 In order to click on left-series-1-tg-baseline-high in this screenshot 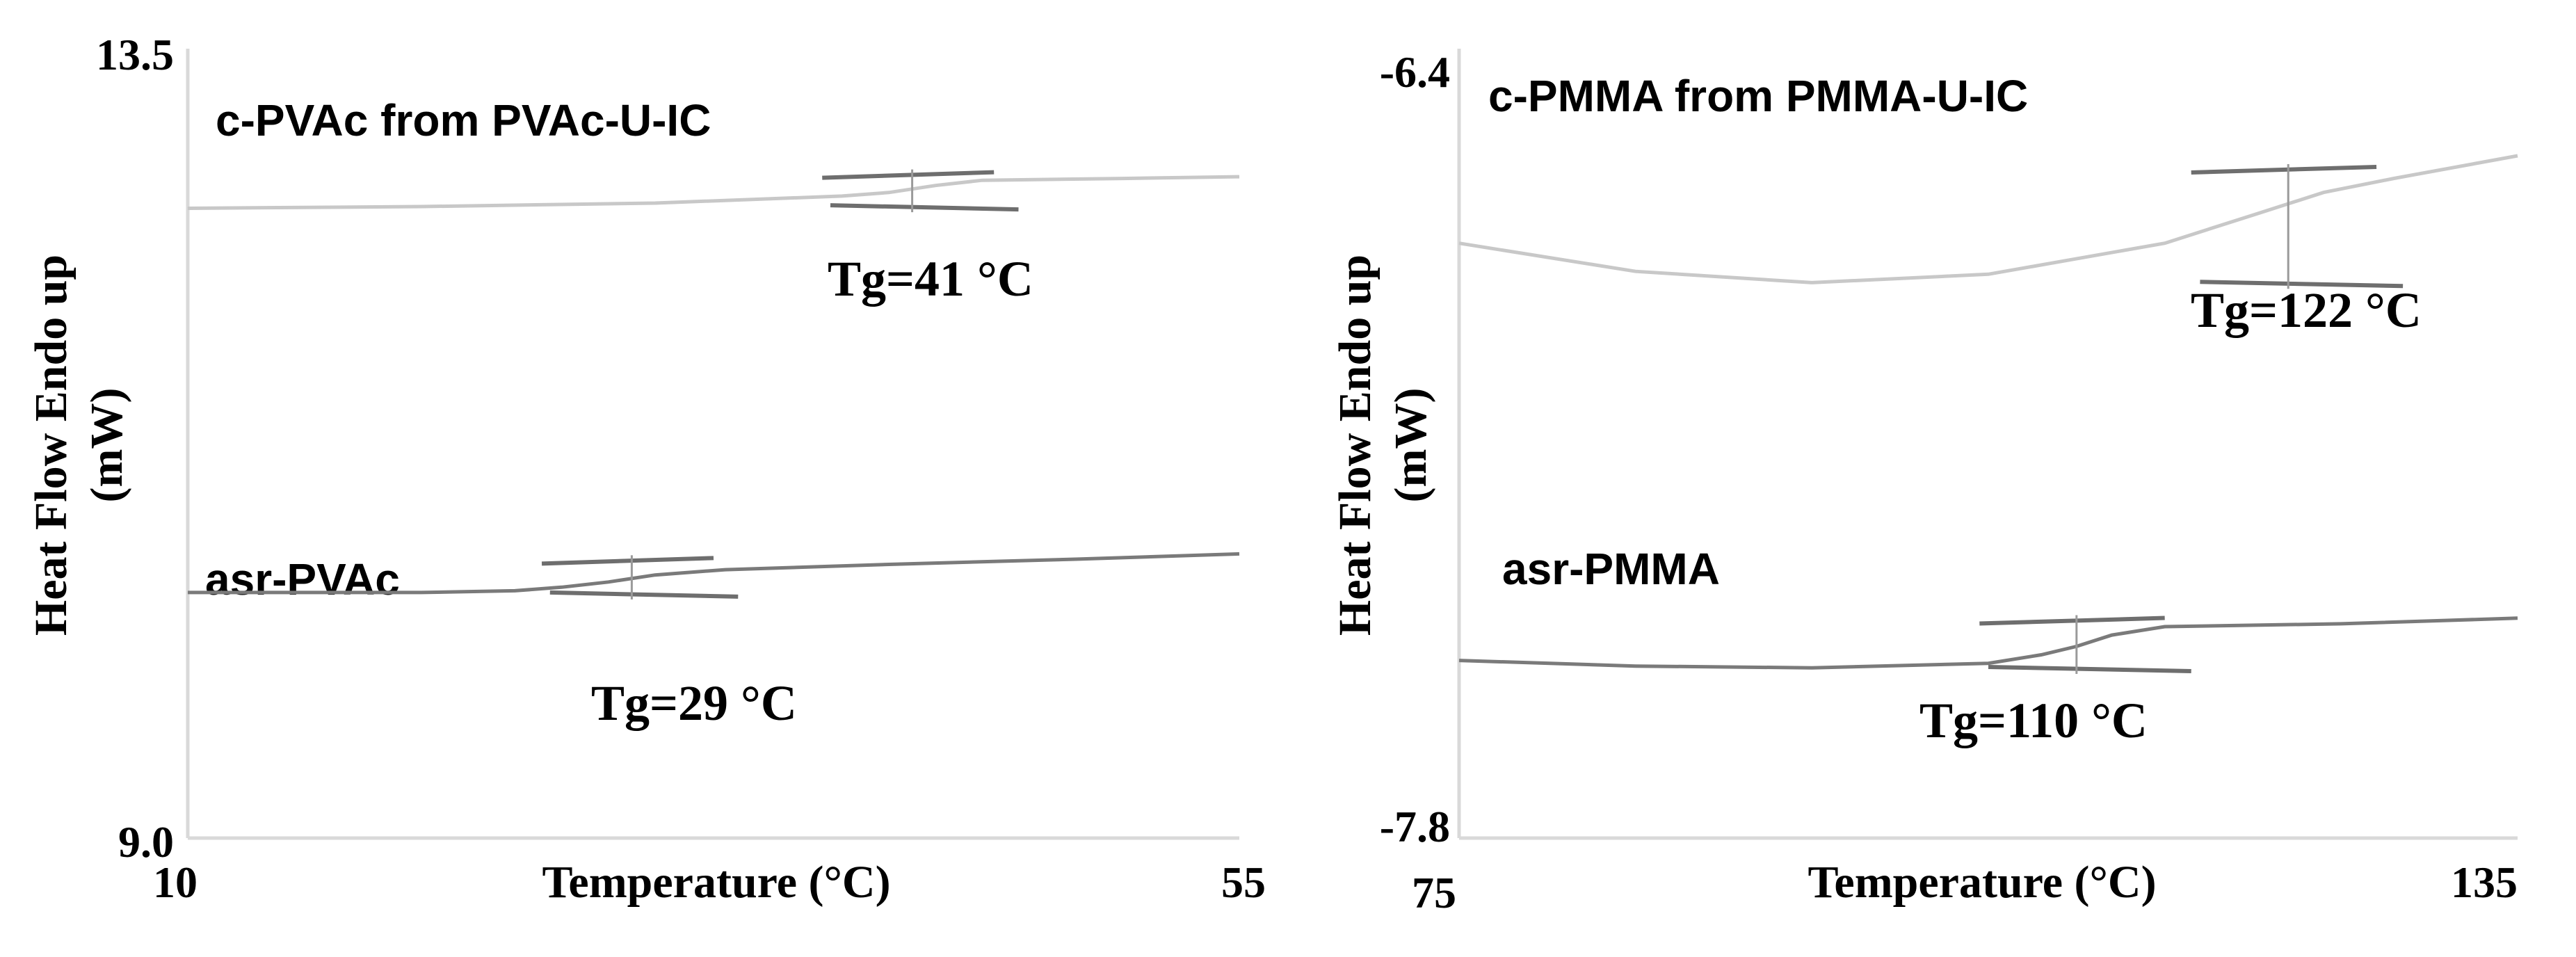, I will do `click(908, 175)`.